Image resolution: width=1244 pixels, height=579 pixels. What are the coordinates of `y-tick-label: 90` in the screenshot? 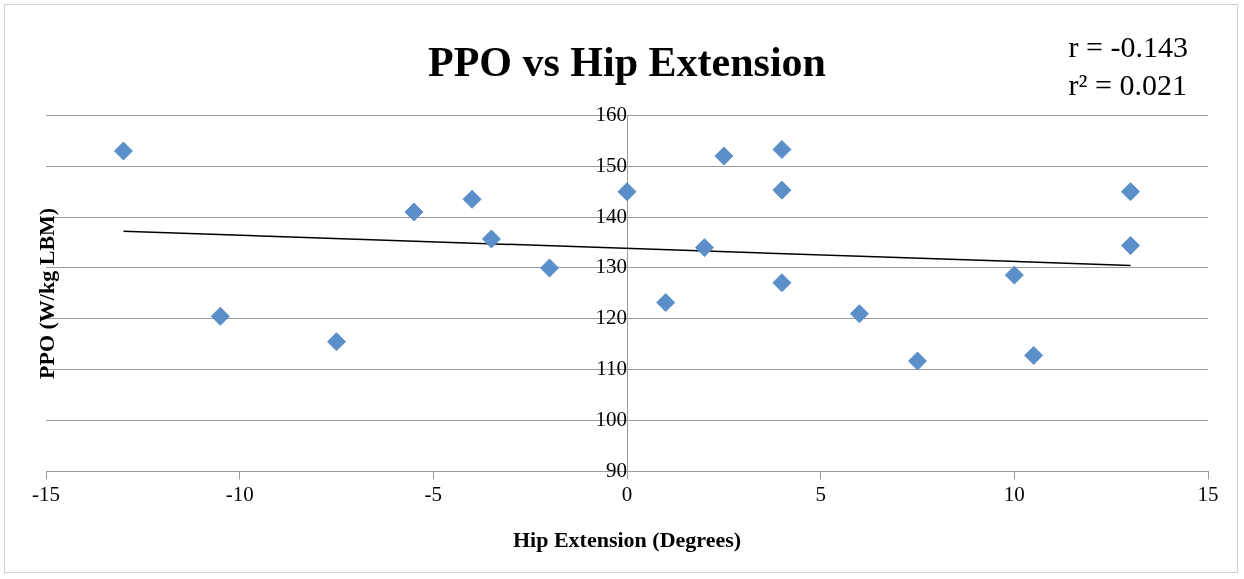 It's located at (616, 469).